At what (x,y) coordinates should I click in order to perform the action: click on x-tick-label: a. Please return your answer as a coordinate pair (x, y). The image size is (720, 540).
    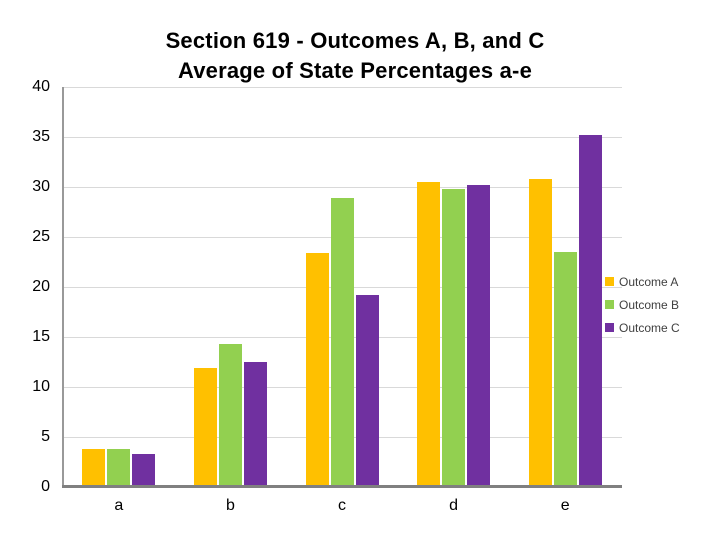
    Looking at the image, I should click on (119, 505).